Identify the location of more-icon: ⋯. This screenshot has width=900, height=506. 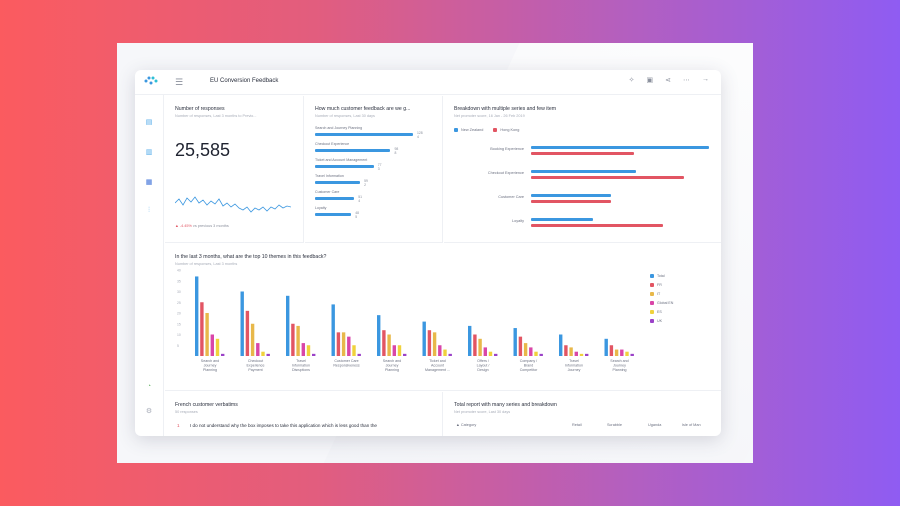
(686, 80).